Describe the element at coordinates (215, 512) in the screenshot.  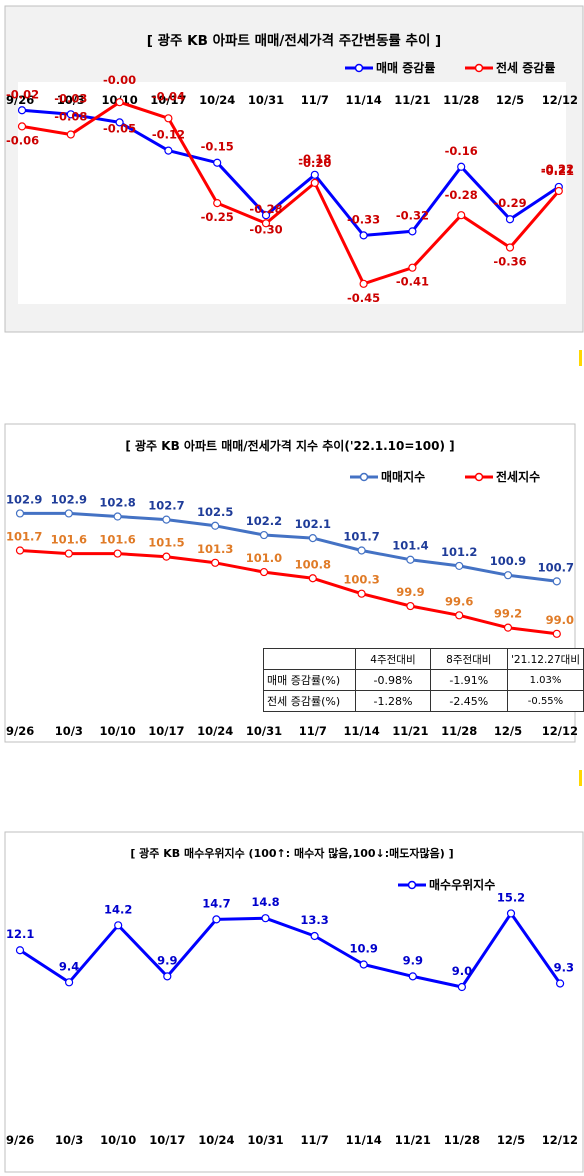
I see `data-label: 102.5` at that location.